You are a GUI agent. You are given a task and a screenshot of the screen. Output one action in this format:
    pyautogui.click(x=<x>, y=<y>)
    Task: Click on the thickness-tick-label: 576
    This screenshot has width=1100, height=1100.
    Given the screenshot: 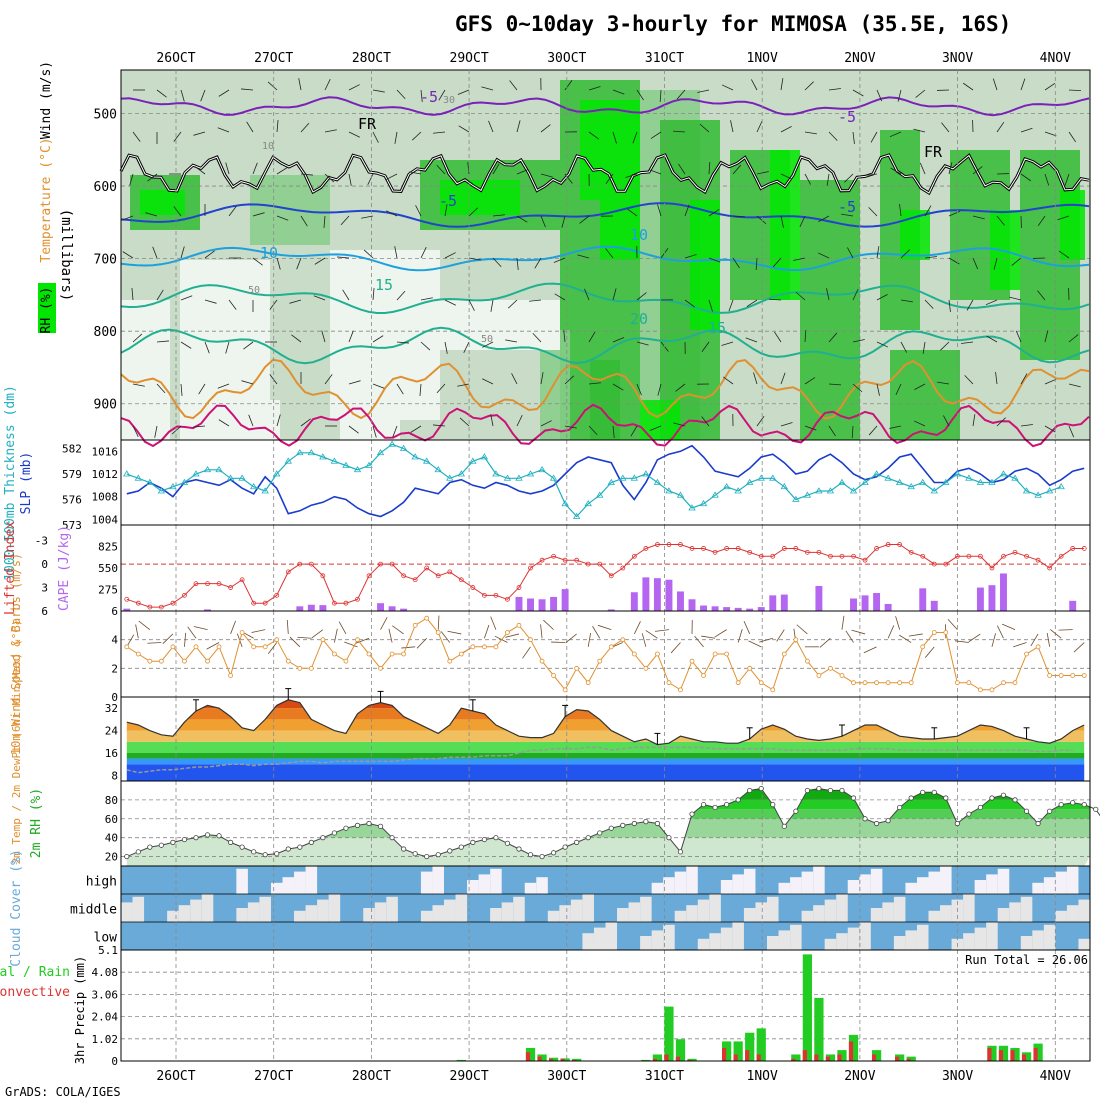 What is the action you would take?
    pyautogui.click(x=72, y=500)
    